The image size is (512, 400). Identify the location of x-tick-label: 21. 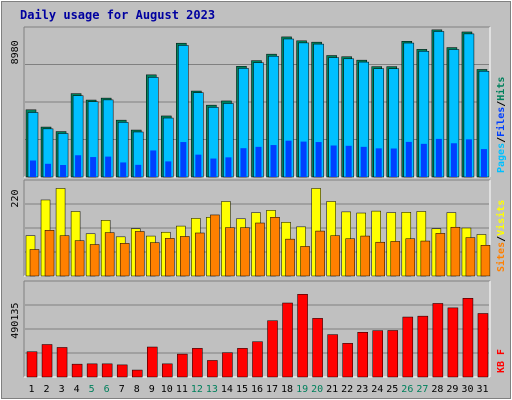
(332, 389).